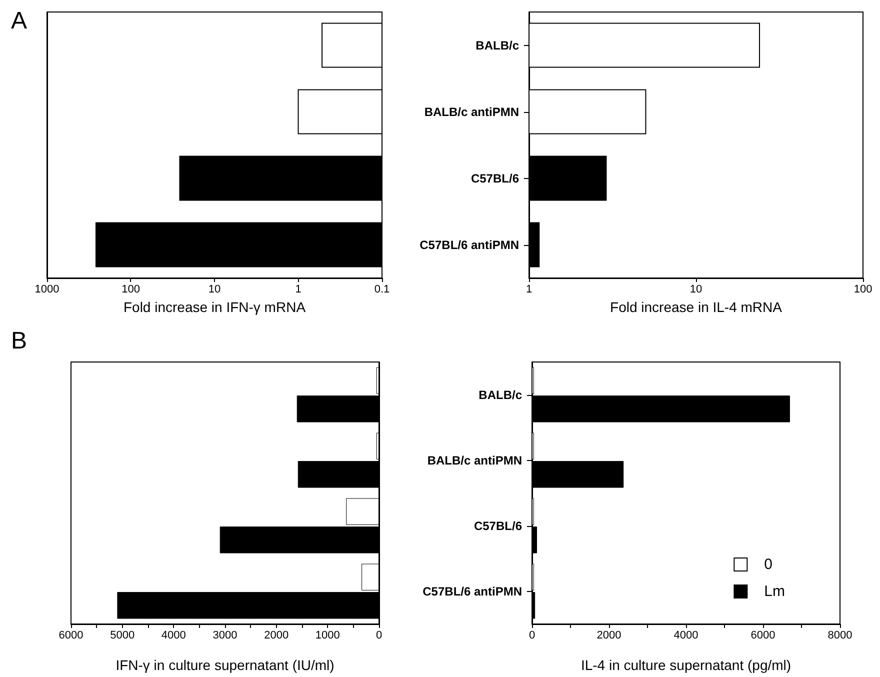 The image size is (880, 677). Describe the element at coordinates (122, 636) in the screenshot. I see `x-tick-label: 5000` at that location.